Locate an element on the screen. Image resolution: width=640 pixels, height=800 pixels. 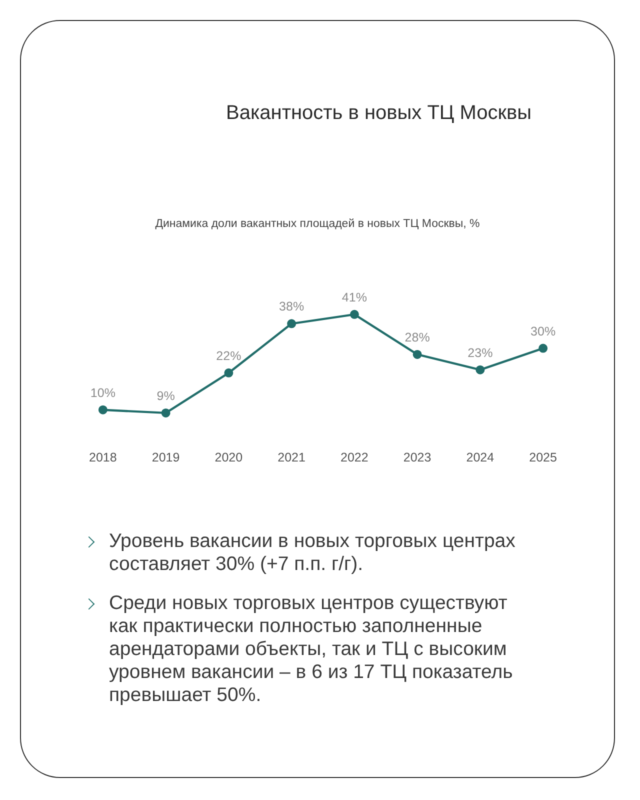
x-tick-label: 2019 is located at coordinates (166, 457).